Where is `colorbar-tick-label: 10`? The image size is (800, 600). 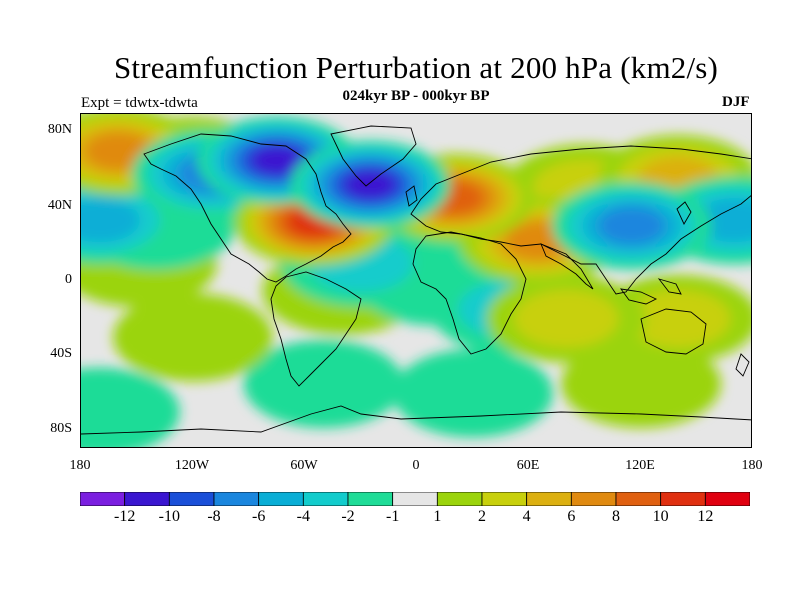
colorbar-tick-label: 10 is located at coordinates (660, 516).